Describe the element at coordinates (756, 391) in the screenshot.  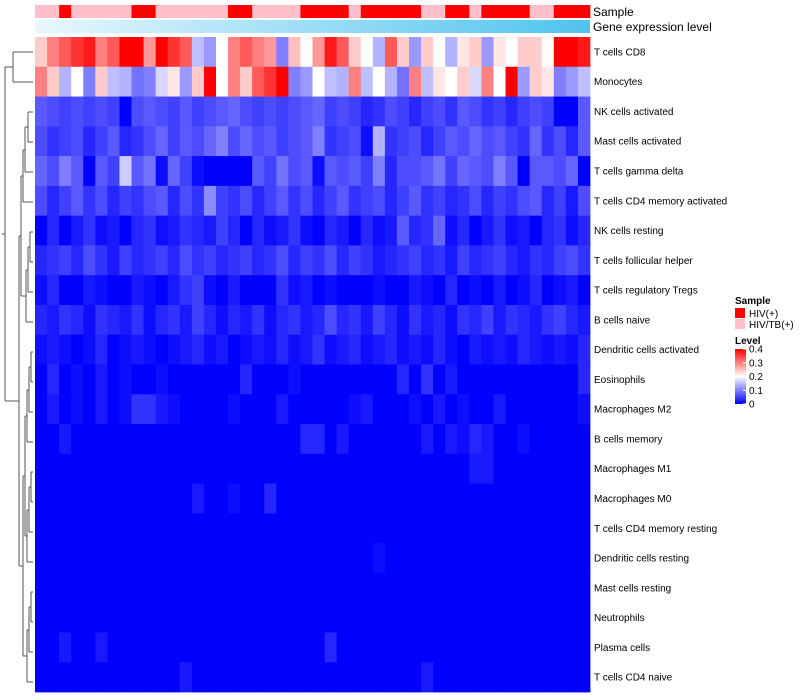
I see `level-tick-label: 0.1` at that location.